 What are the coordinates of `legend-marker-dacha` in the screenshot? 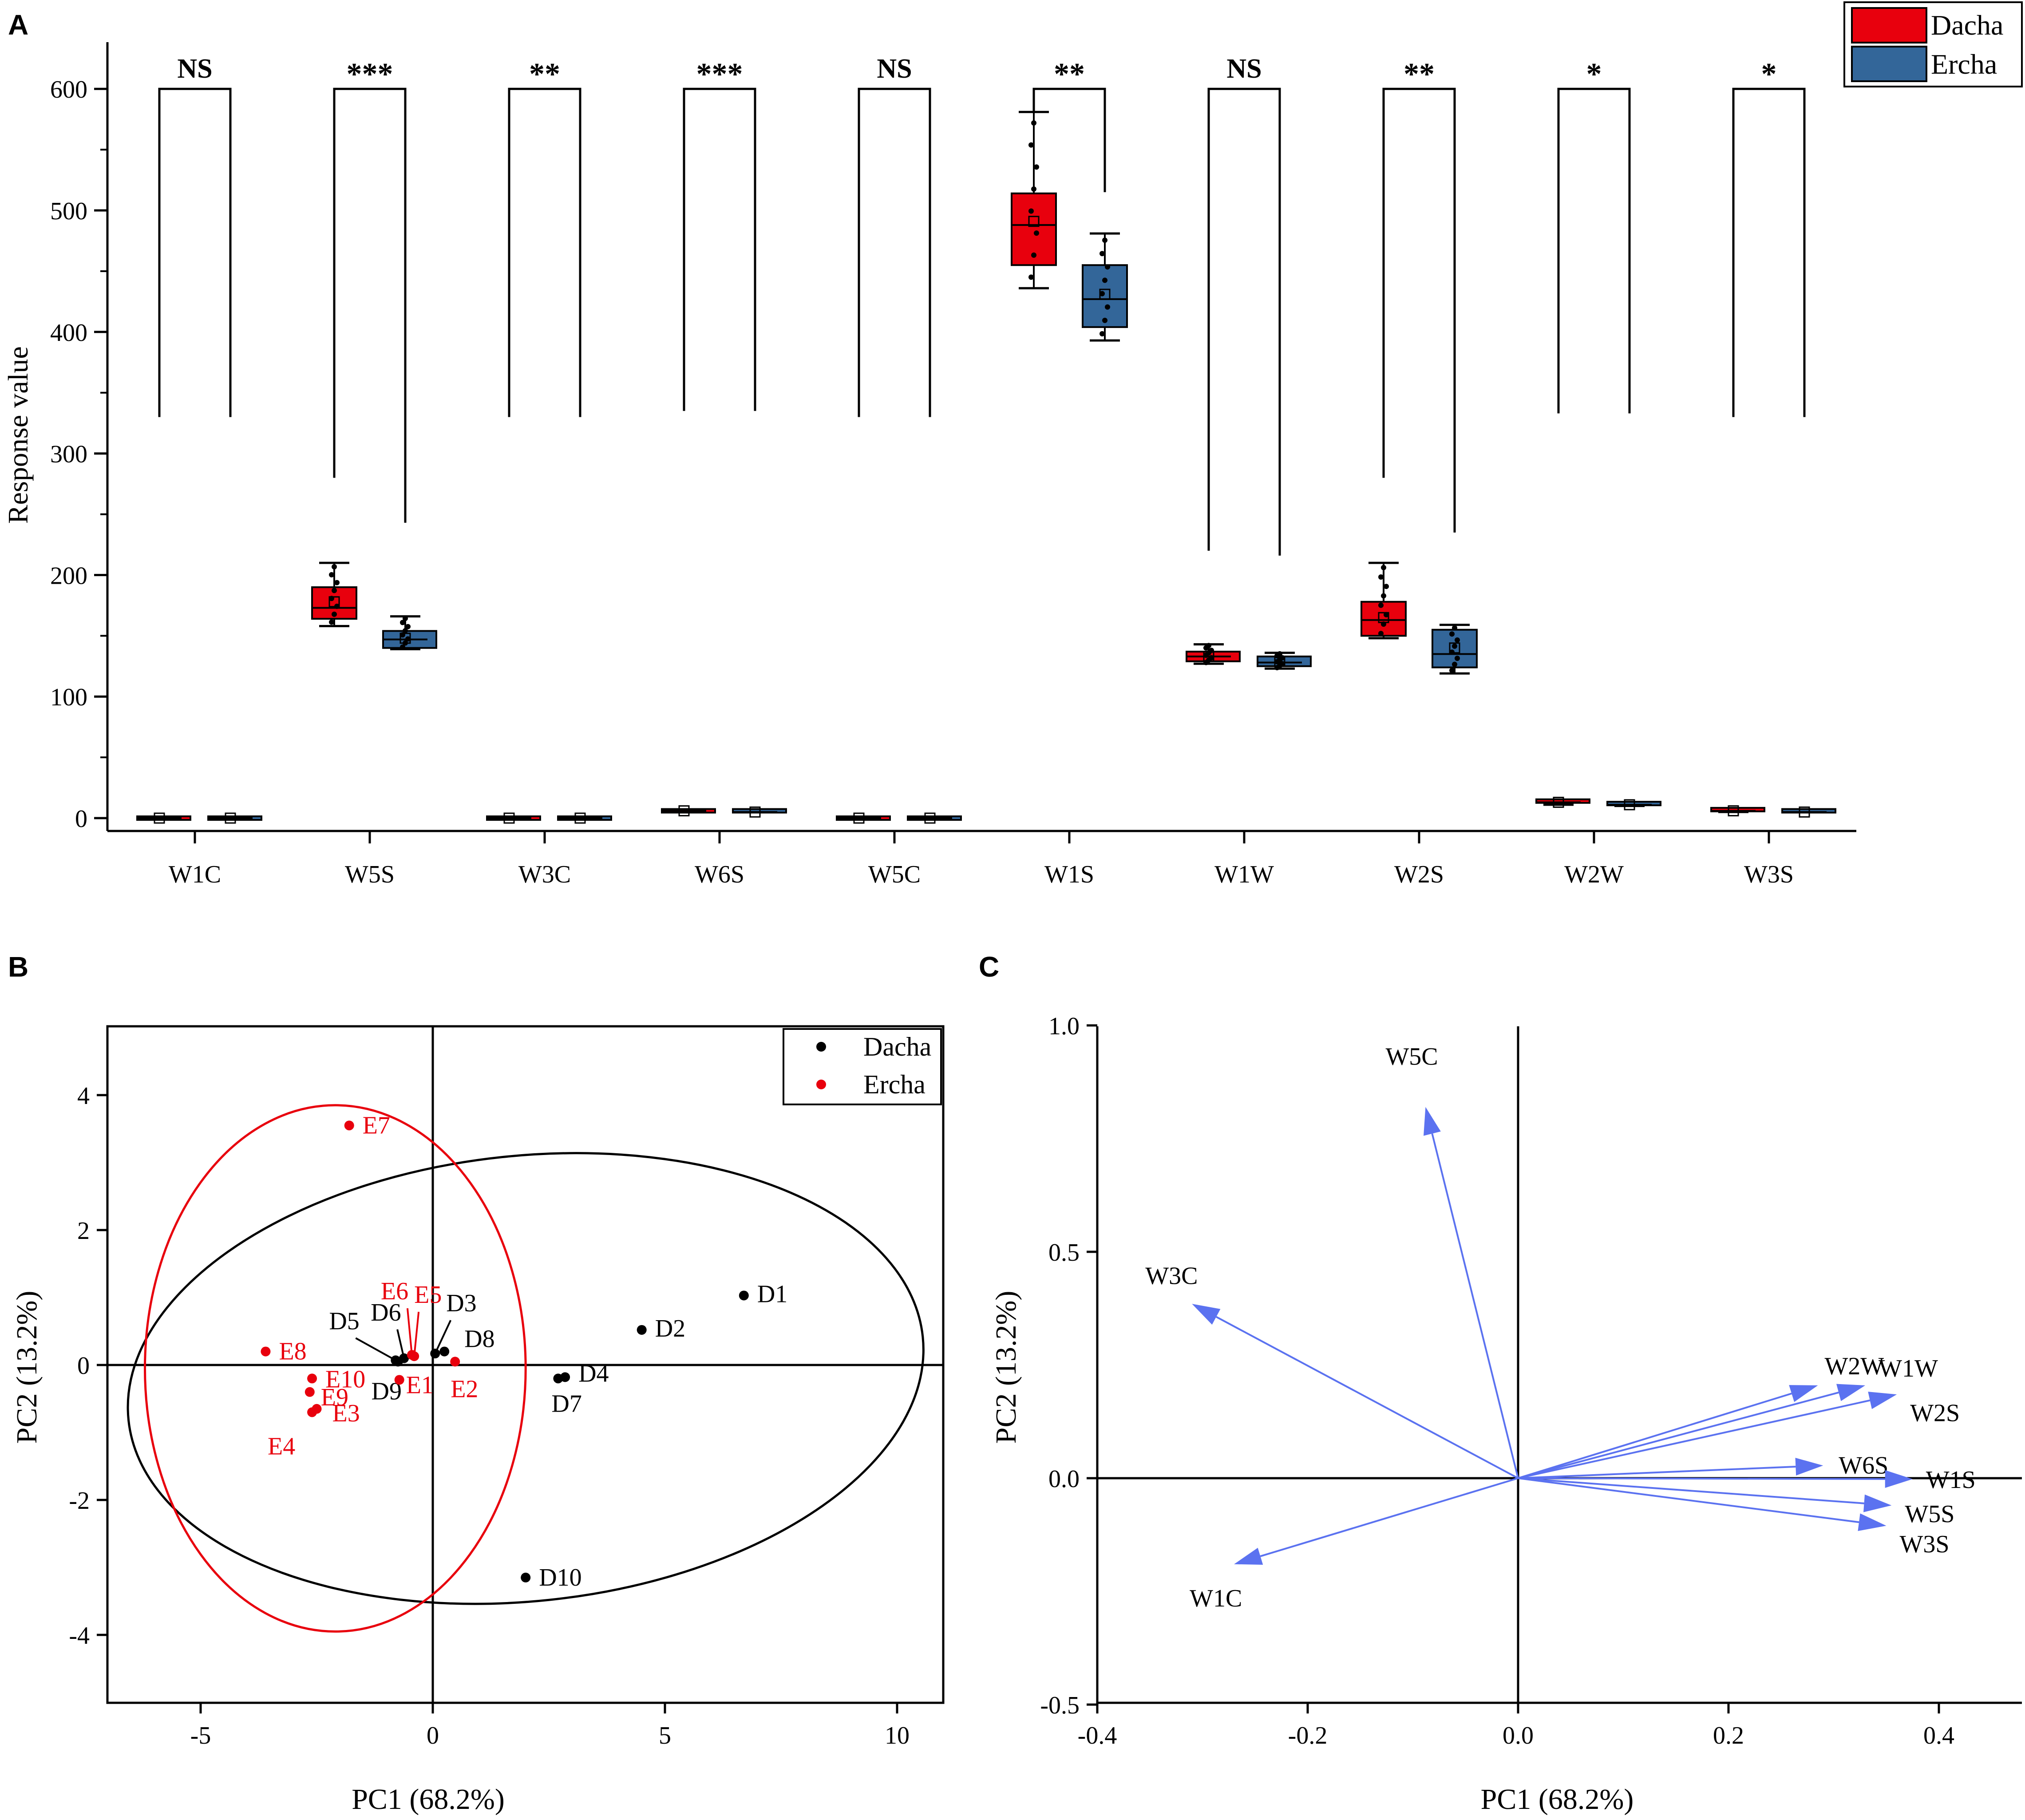 It's located at (821, 1047).